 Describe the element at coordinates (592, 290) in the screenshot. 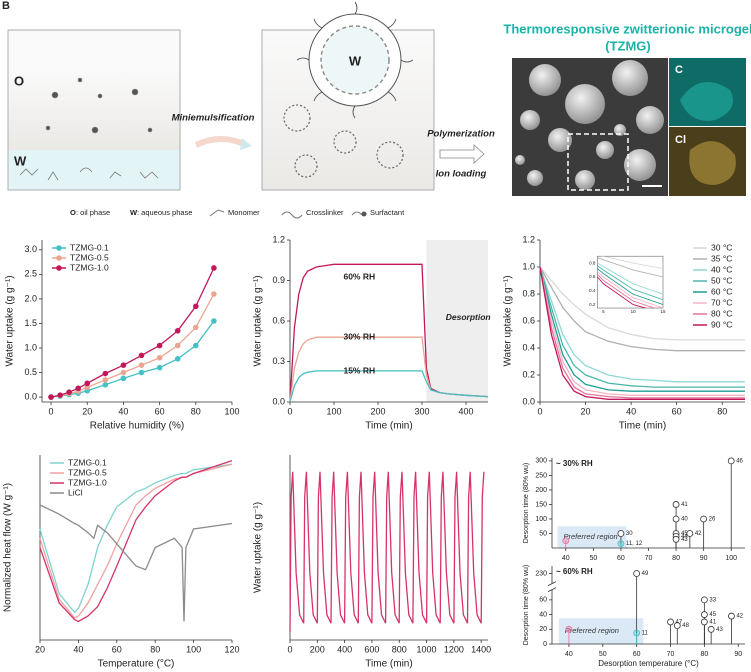

I see `inset-y-tick-label: 0.4` at that location.